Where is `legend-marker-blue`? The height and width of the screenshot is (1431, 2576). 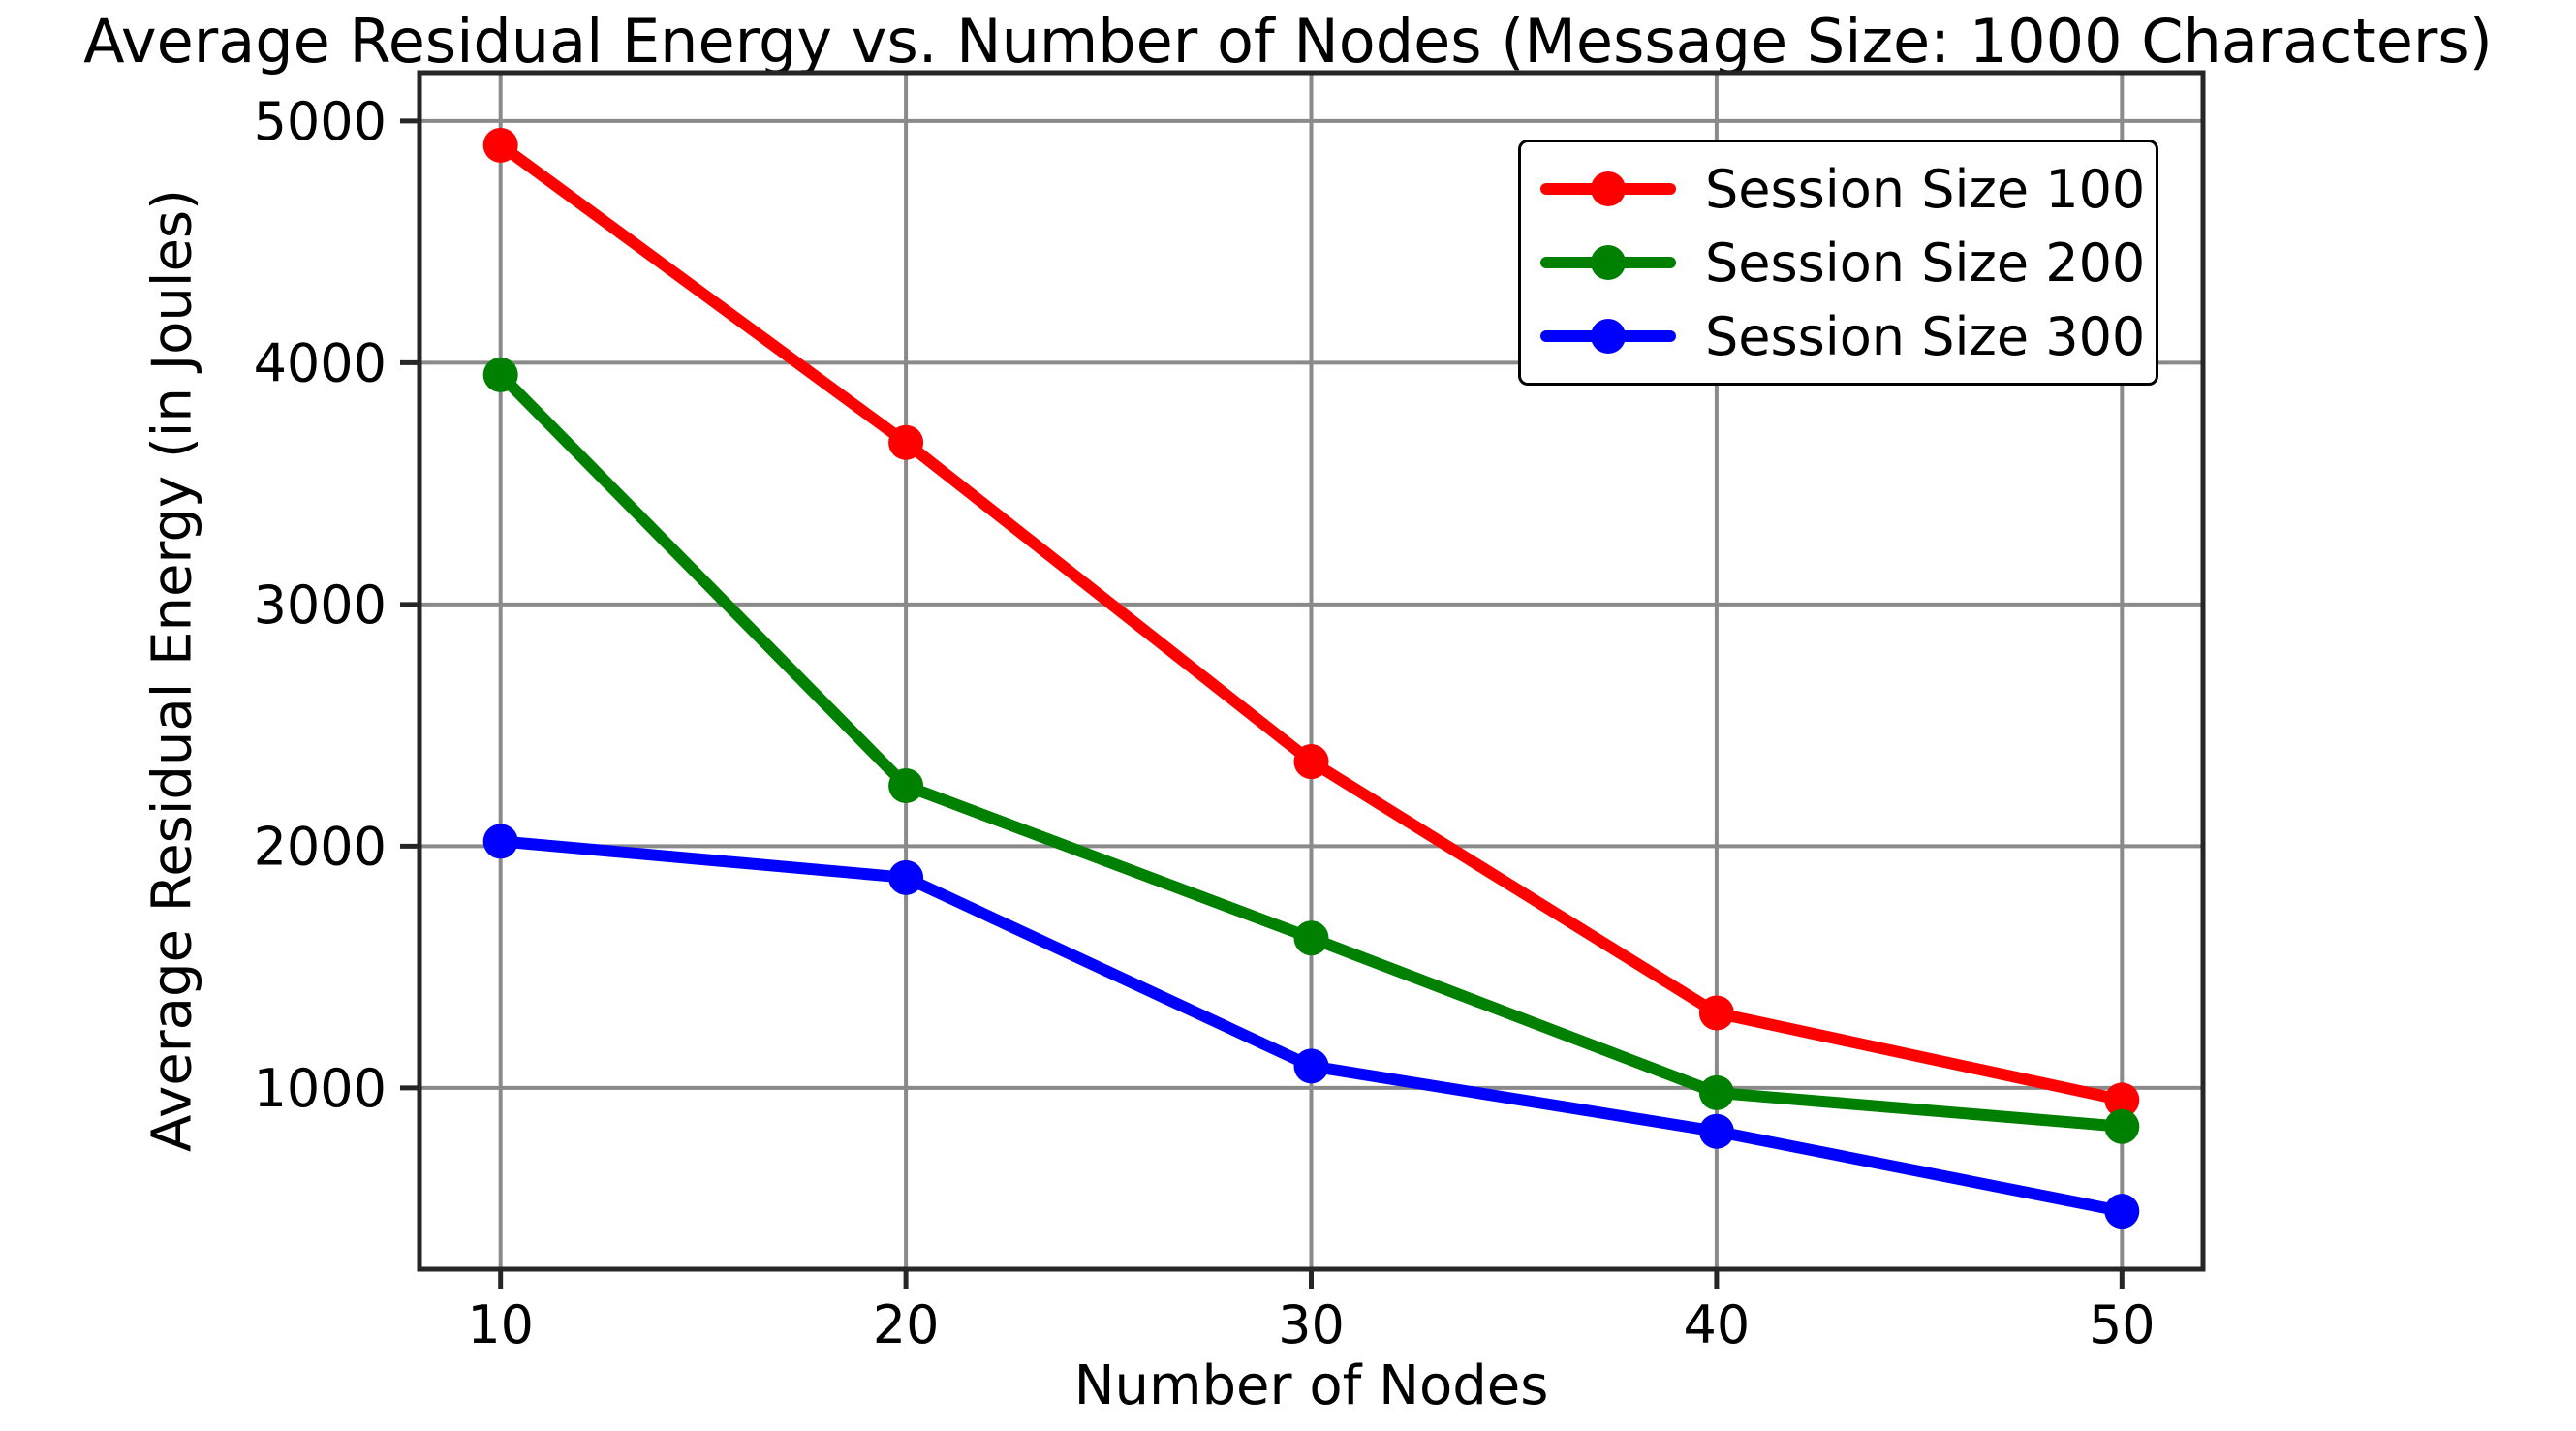 legend-marker-blue is located at coordinates (1608, 336).